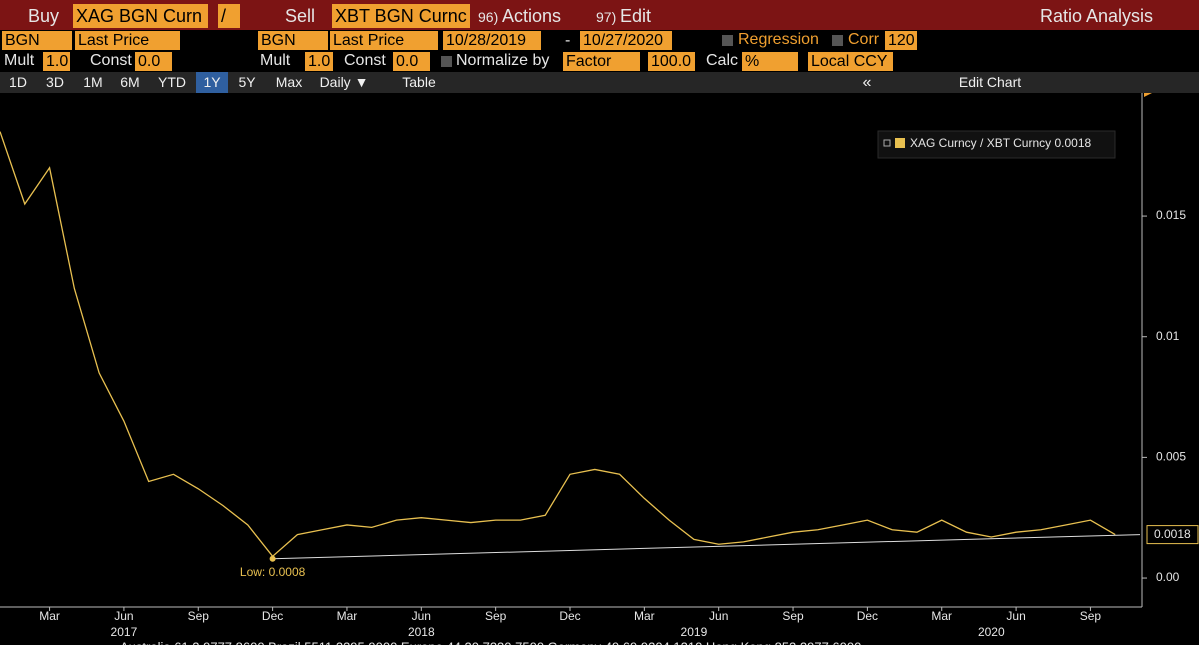  What do you see at coordinates (837, 40) in the screenshot?
I see `corr-checkbox` at bounding box center [837, 40].